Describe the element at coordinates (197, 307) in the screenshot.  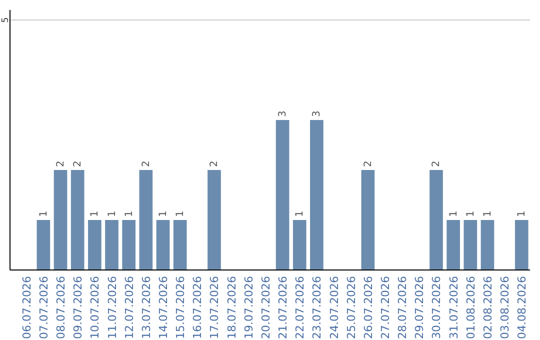
I see `x-tick-label: 16.07.2026` at that location.